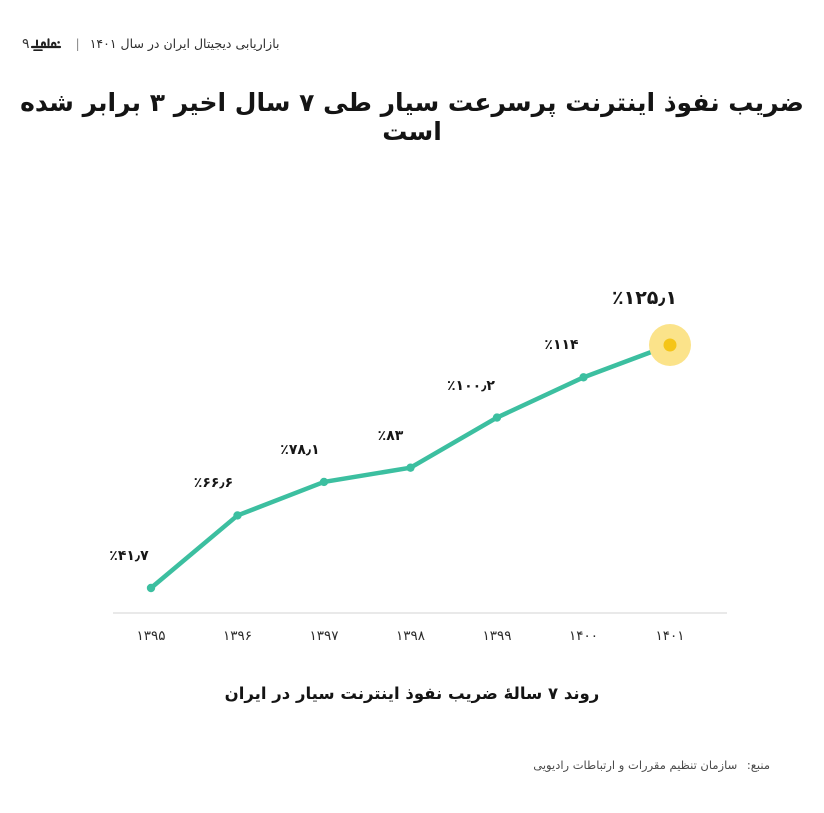 Image resolution: width=824 pixels, height=813 pixels. Describe the element at coordinates (412, 44) in the screenshot. I see `page-header: ۹ بازاریابی دیجیتال ایران در سال ۱۴۰۱ |` at that location.